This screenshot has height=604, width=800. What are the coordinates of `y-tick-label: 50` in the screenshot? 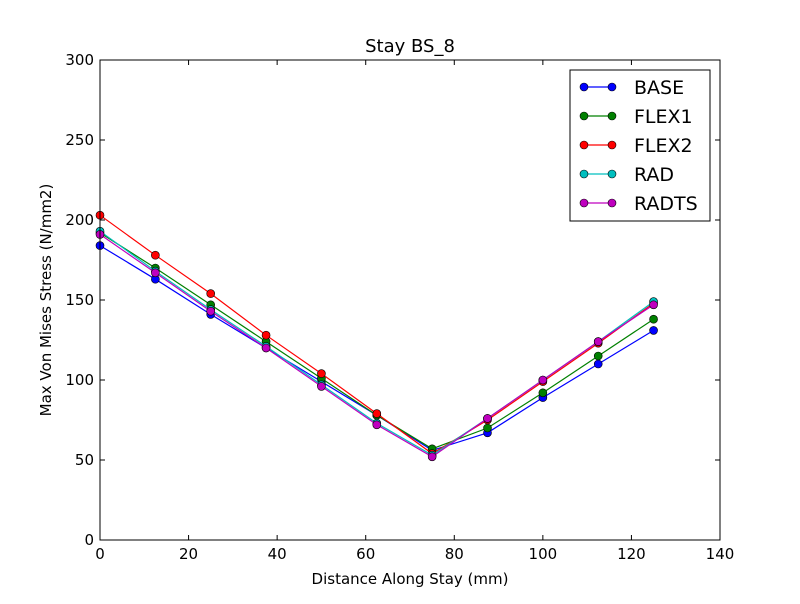 It's located at (84, 460).